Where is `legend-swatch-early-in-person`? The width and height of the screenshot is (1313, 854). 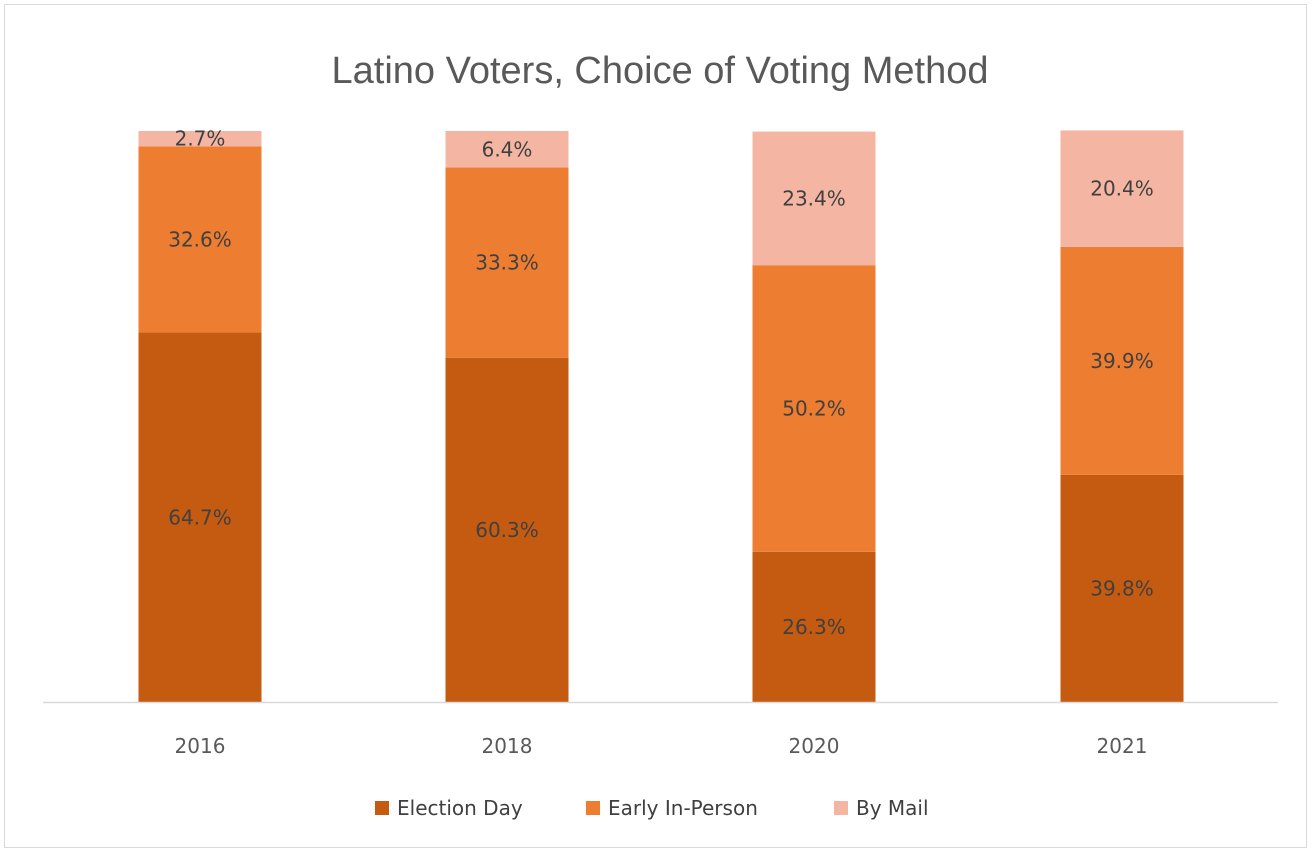
legend-swatch-early-in-person is located at coordinates (593, 808).